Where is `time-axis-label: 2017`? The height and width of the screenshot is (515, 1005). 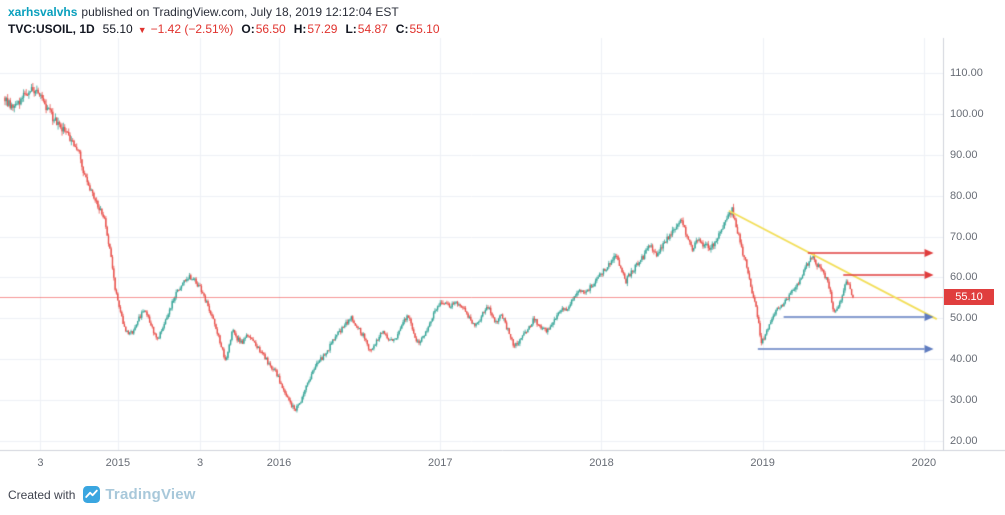
time-axis-label: 2017 is located at coordinates (440, 463).